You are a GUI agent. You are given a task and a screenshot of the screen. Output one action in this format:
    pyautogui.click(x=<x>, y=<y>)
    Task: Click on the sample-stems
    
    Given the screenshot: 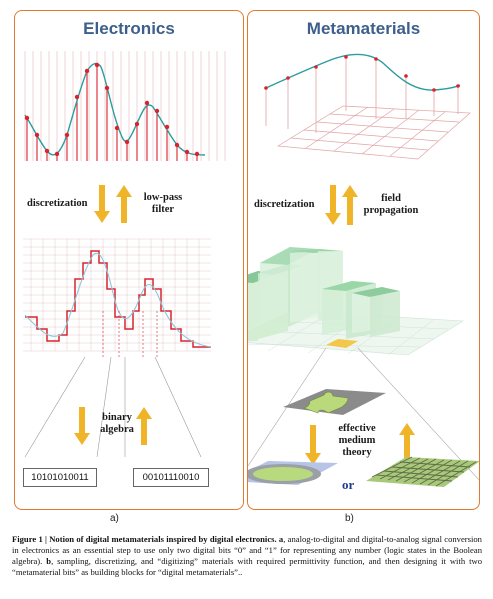 What is the action you would take?
    pyautogui.click(x=112, y=113)
    